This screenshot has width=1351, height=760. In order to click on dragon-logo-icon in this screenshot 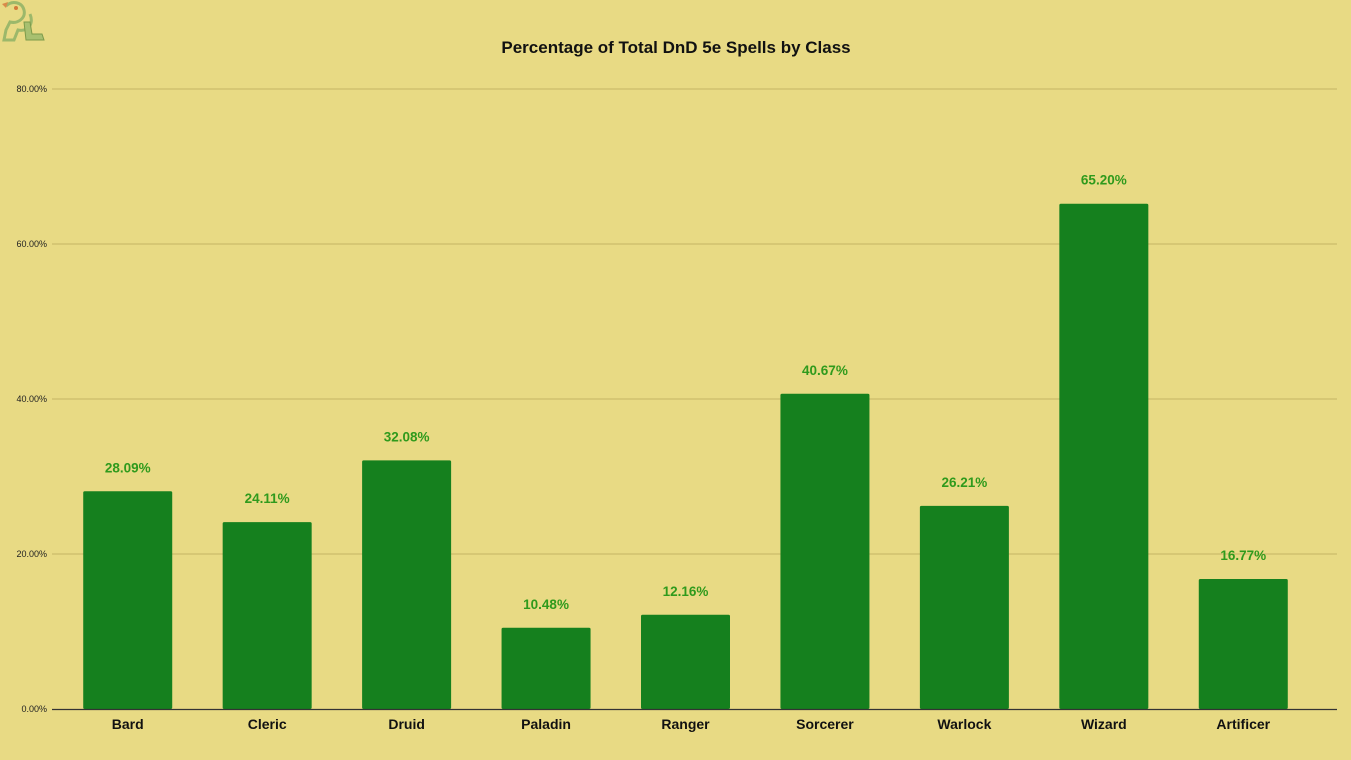, I will do `click(23, 21)`.